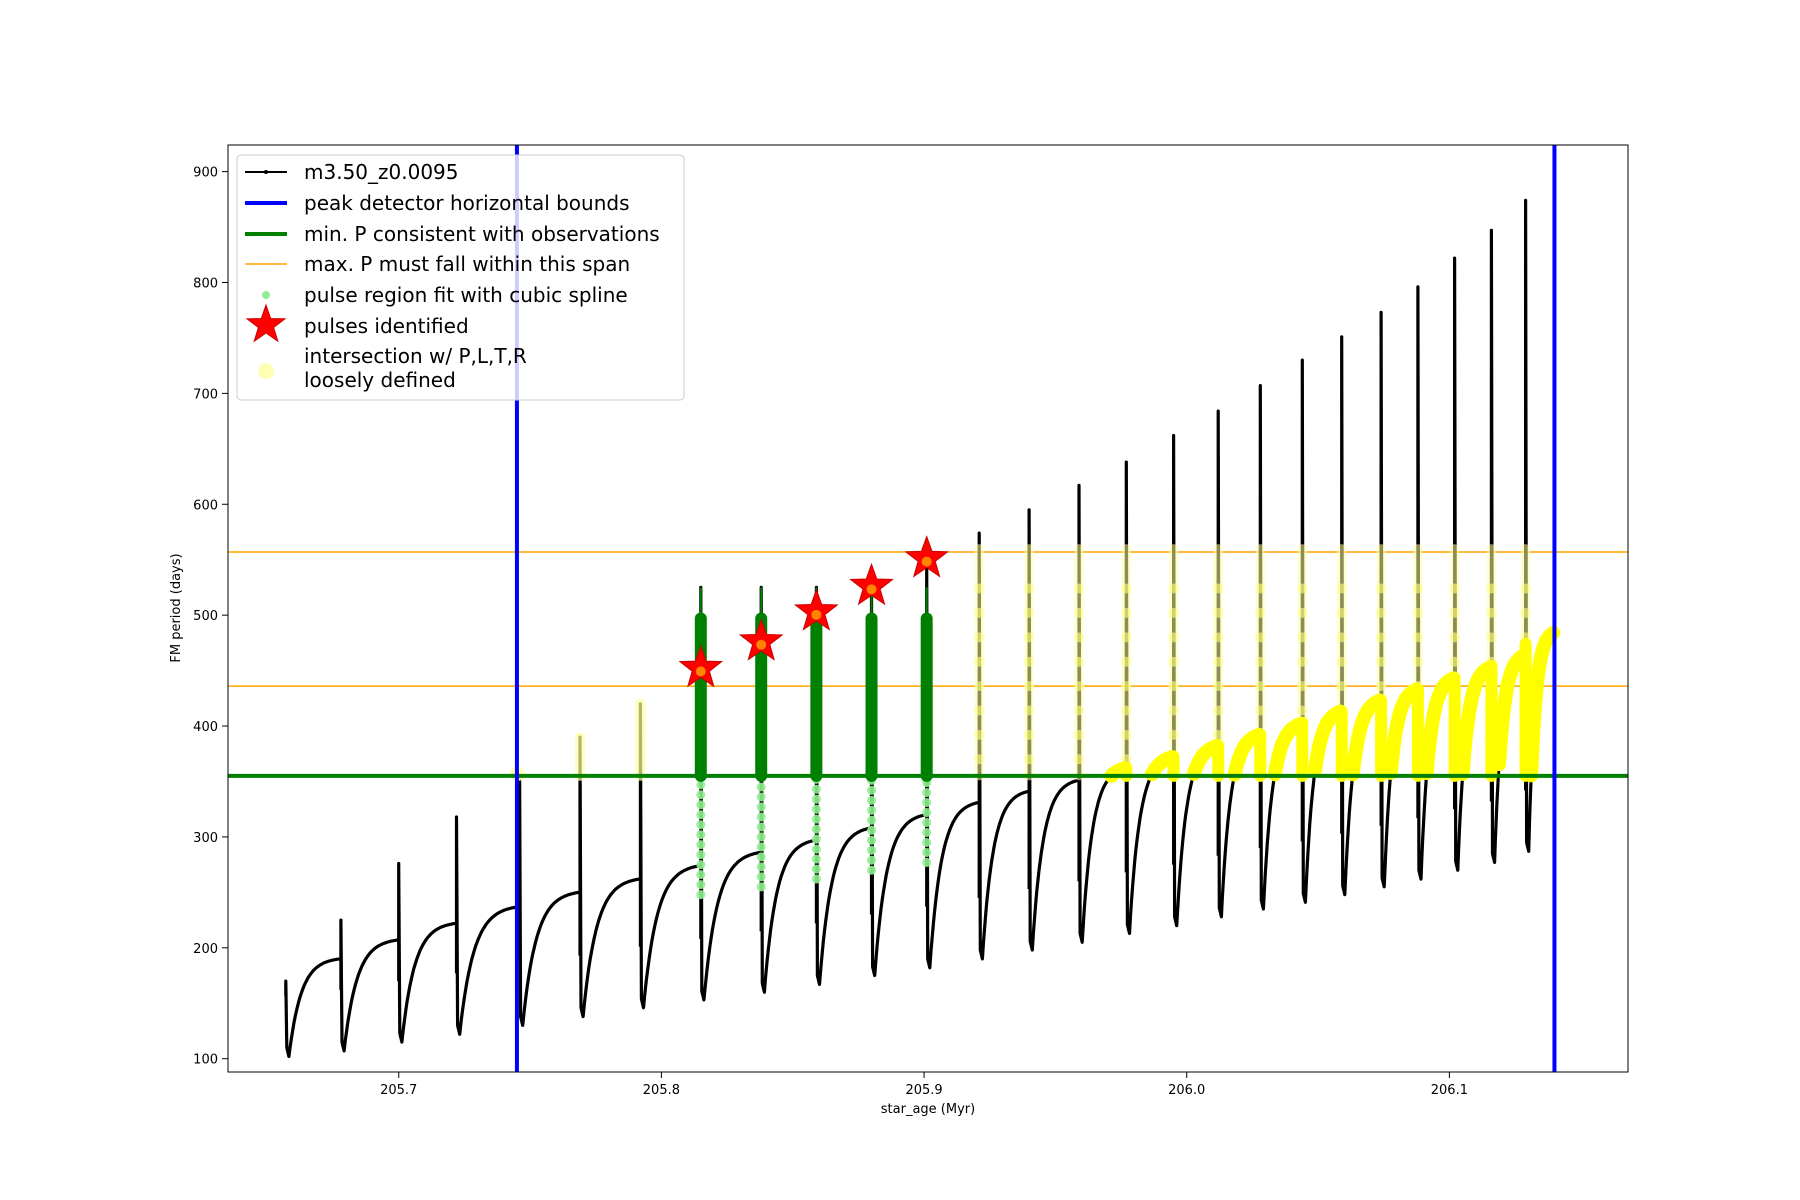  What do you see at coordinates (661, 1090) in the screenshot?
I see `x-tick-label: 205.8` at bounding box center [661, 1090].